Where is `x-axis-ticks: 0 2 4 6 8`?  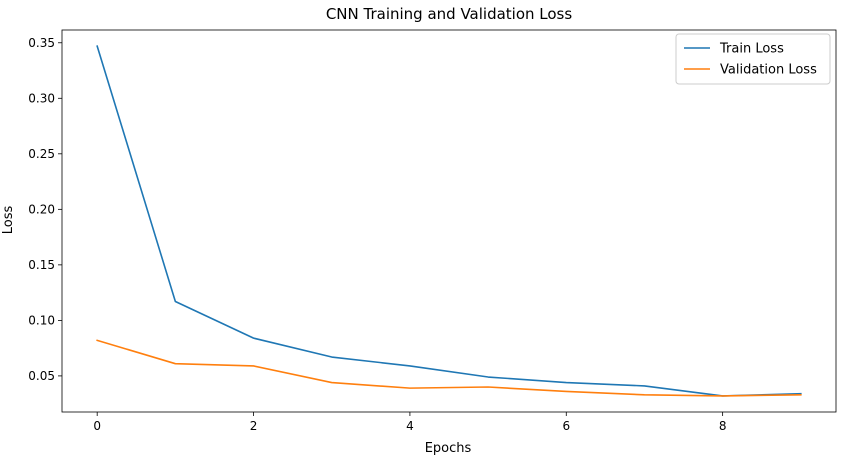
x-axis-ticks: 0 2 4 6 8 is located at coordinates (409, 422).